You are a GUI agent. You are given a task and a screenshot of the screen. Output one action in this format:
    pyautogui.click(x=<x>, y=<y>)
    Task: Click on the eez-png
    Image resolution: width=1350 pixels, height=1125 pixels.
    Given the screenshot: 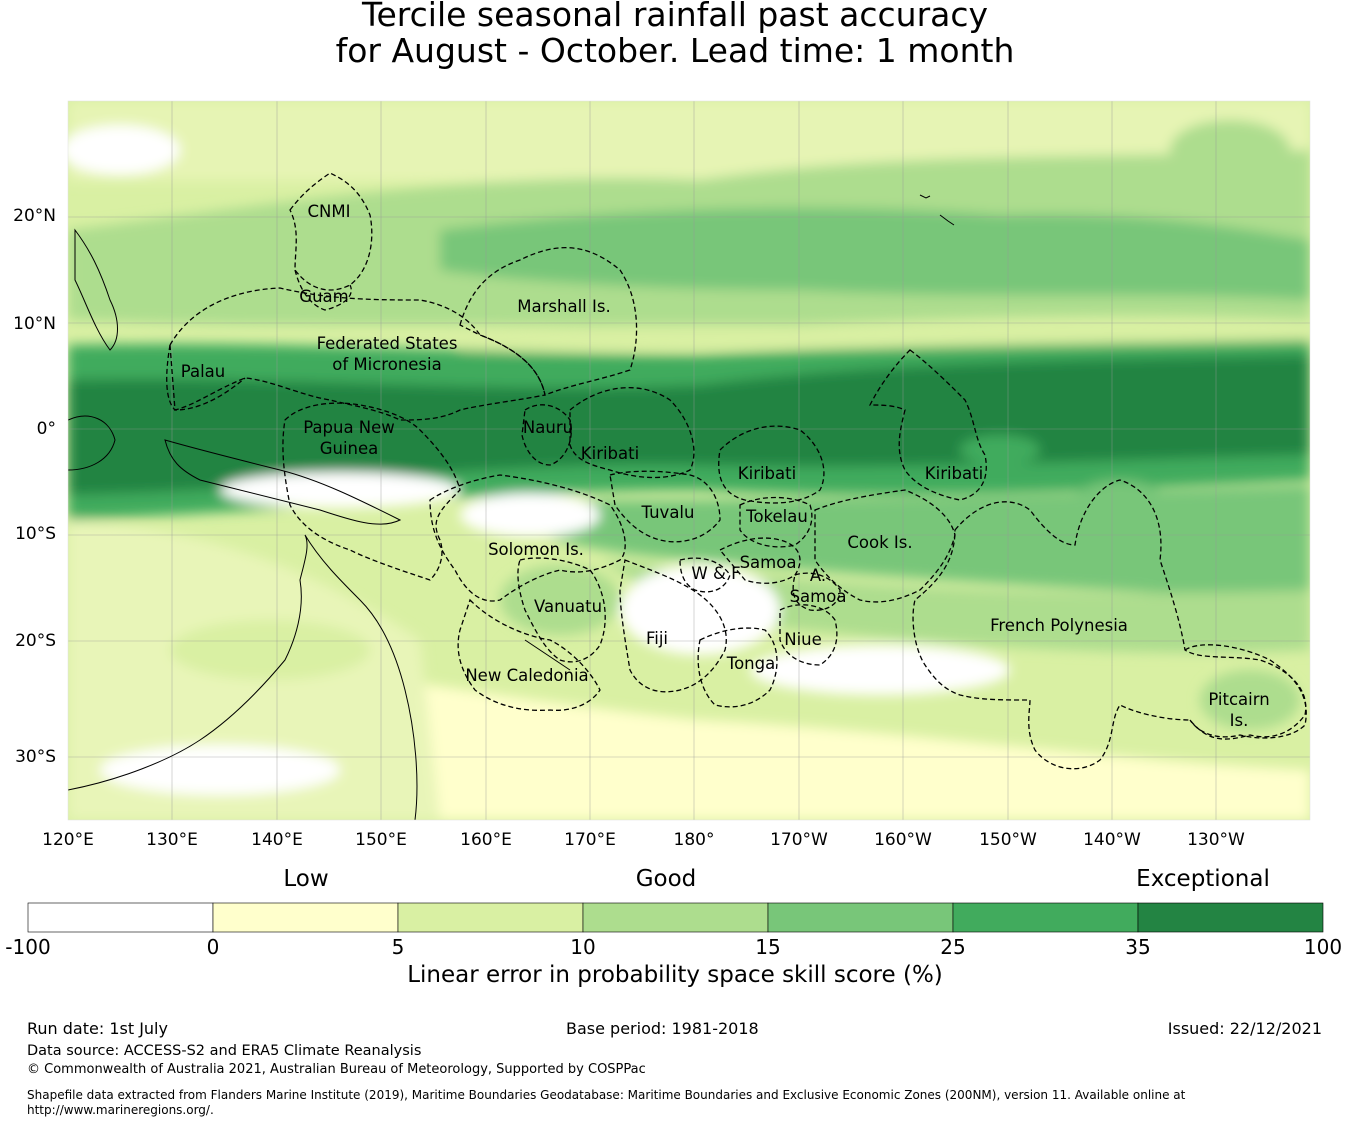 What is the action you would take?
    pyautogui.click(x=371, y=491)
    